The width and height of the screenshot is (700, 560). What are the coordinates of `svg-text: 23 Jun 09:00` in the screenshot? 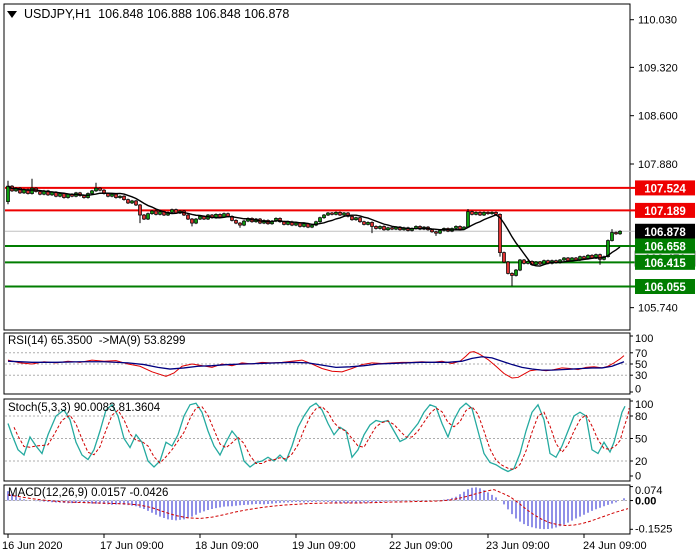 It's located at (518, 546).